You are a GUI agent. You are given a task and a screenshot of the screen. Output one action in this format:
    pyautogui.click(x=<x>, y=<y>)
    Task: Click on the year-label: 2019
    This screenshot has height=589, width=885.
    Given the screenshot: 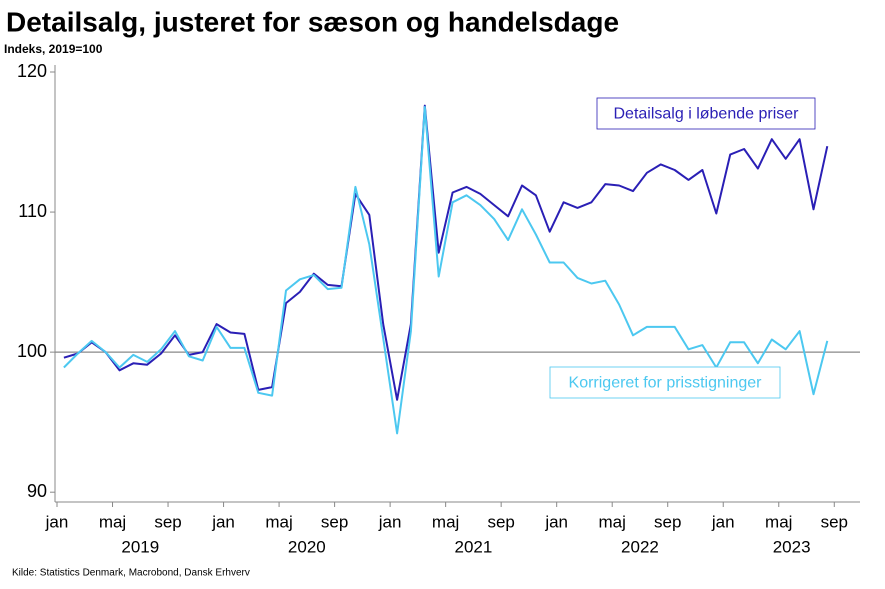 What is the action you would take?
    pyautogui.click(x=140, y=546)
    